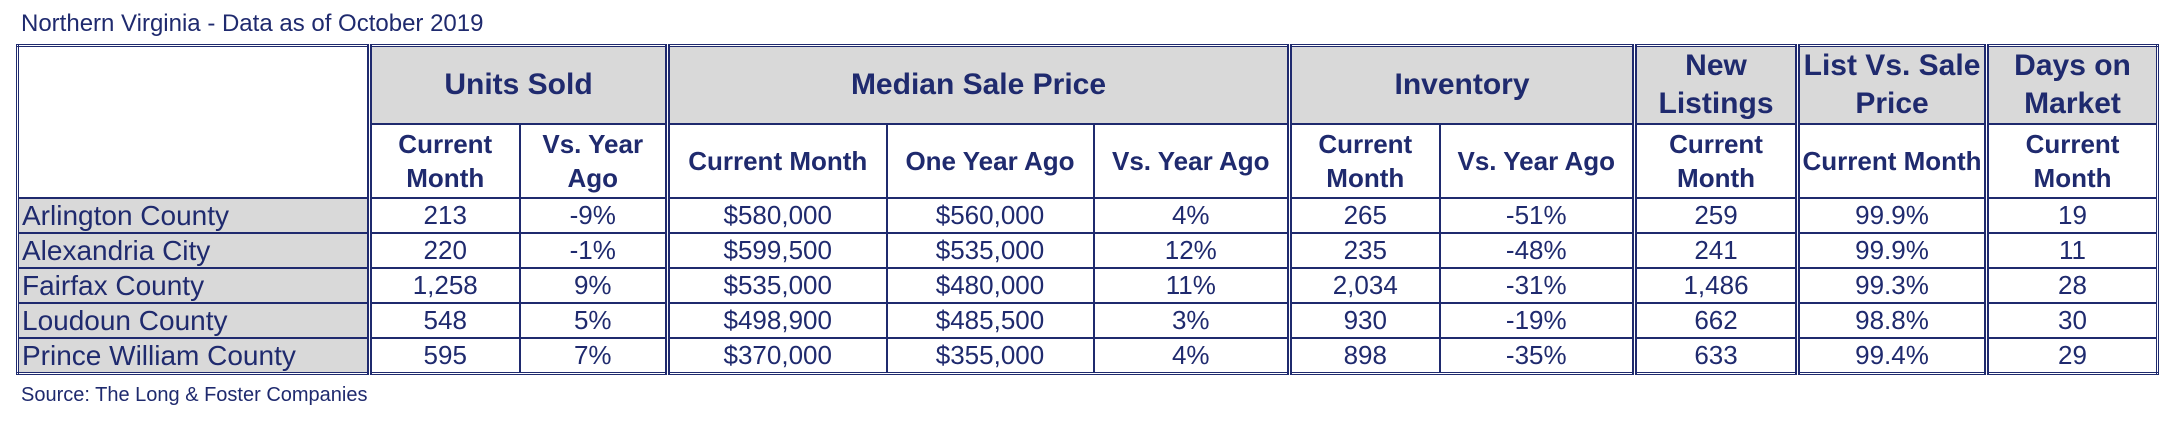  What do you see at coordinates (777, 320) in the screenshot?
I see `msp-current: $498,900` at bounding box center [777, 320].